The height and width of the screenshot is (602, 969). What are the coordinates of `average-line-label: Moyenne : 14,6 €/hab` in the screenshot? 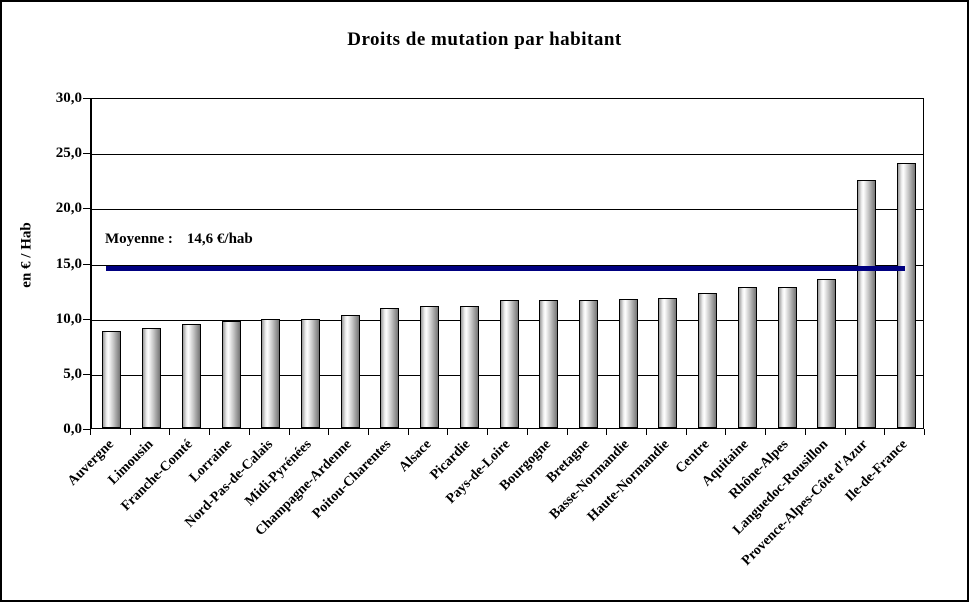 It's located at (179, 239).